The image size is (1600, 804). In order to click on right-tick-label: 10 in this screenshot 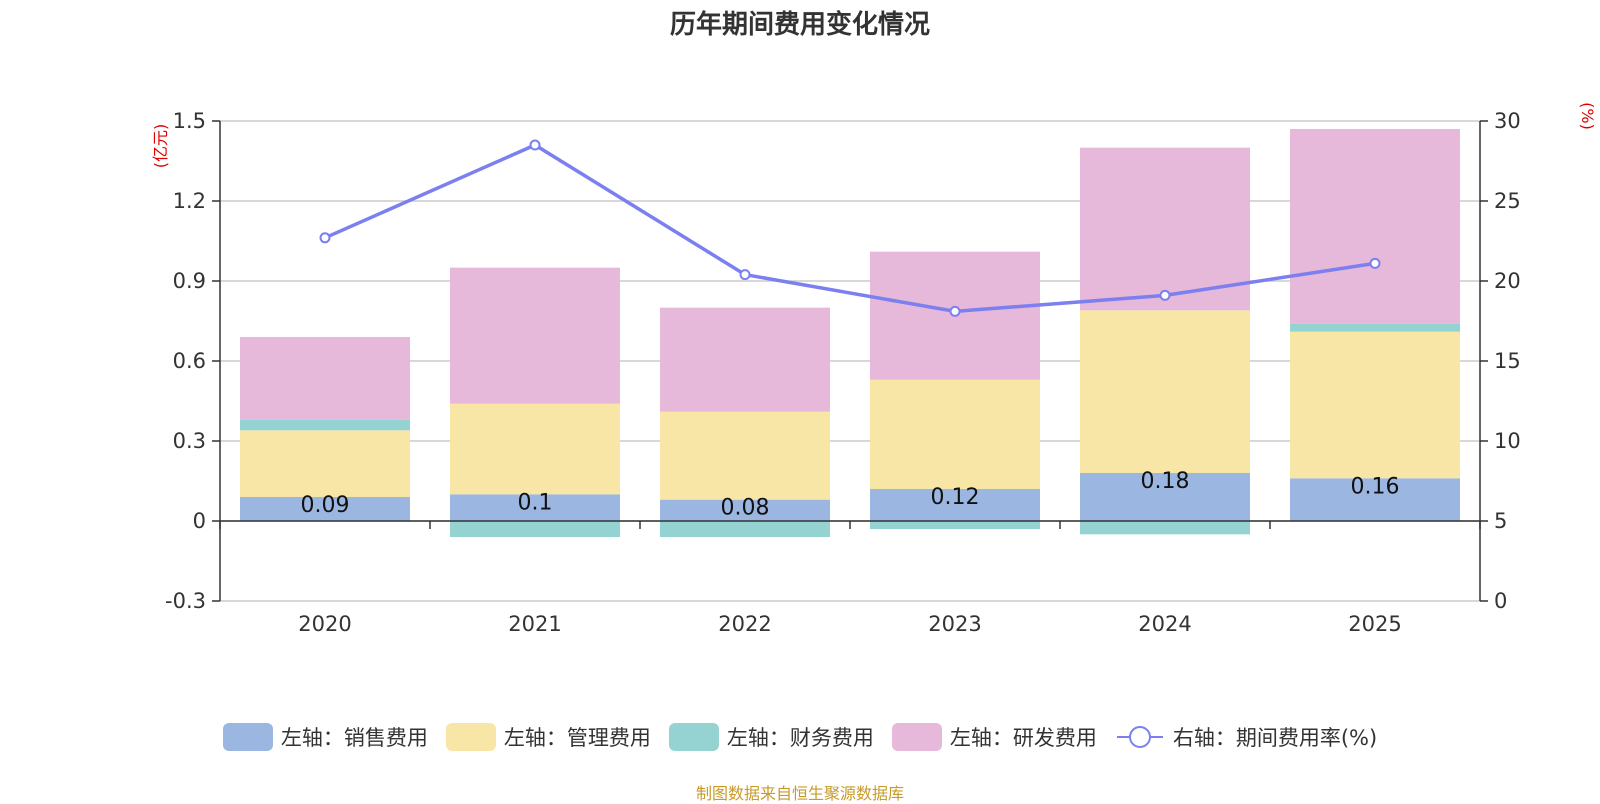, I will do `click(1507, 441)`.